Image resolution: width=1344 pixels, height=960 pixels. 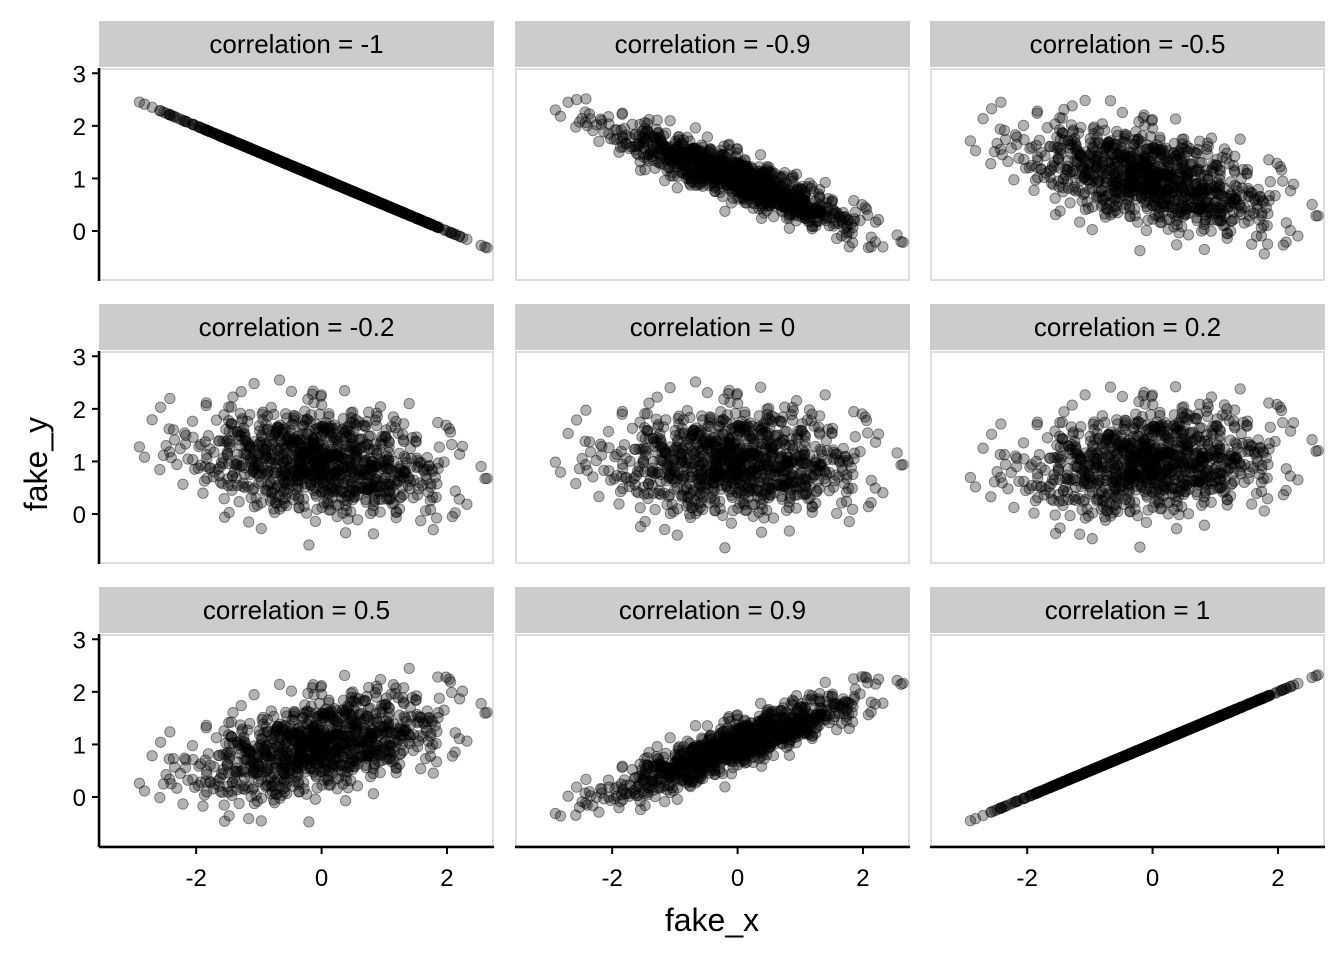 I want to click on facet-panel: correlation = -0.5, so click(x=1127, y=151).